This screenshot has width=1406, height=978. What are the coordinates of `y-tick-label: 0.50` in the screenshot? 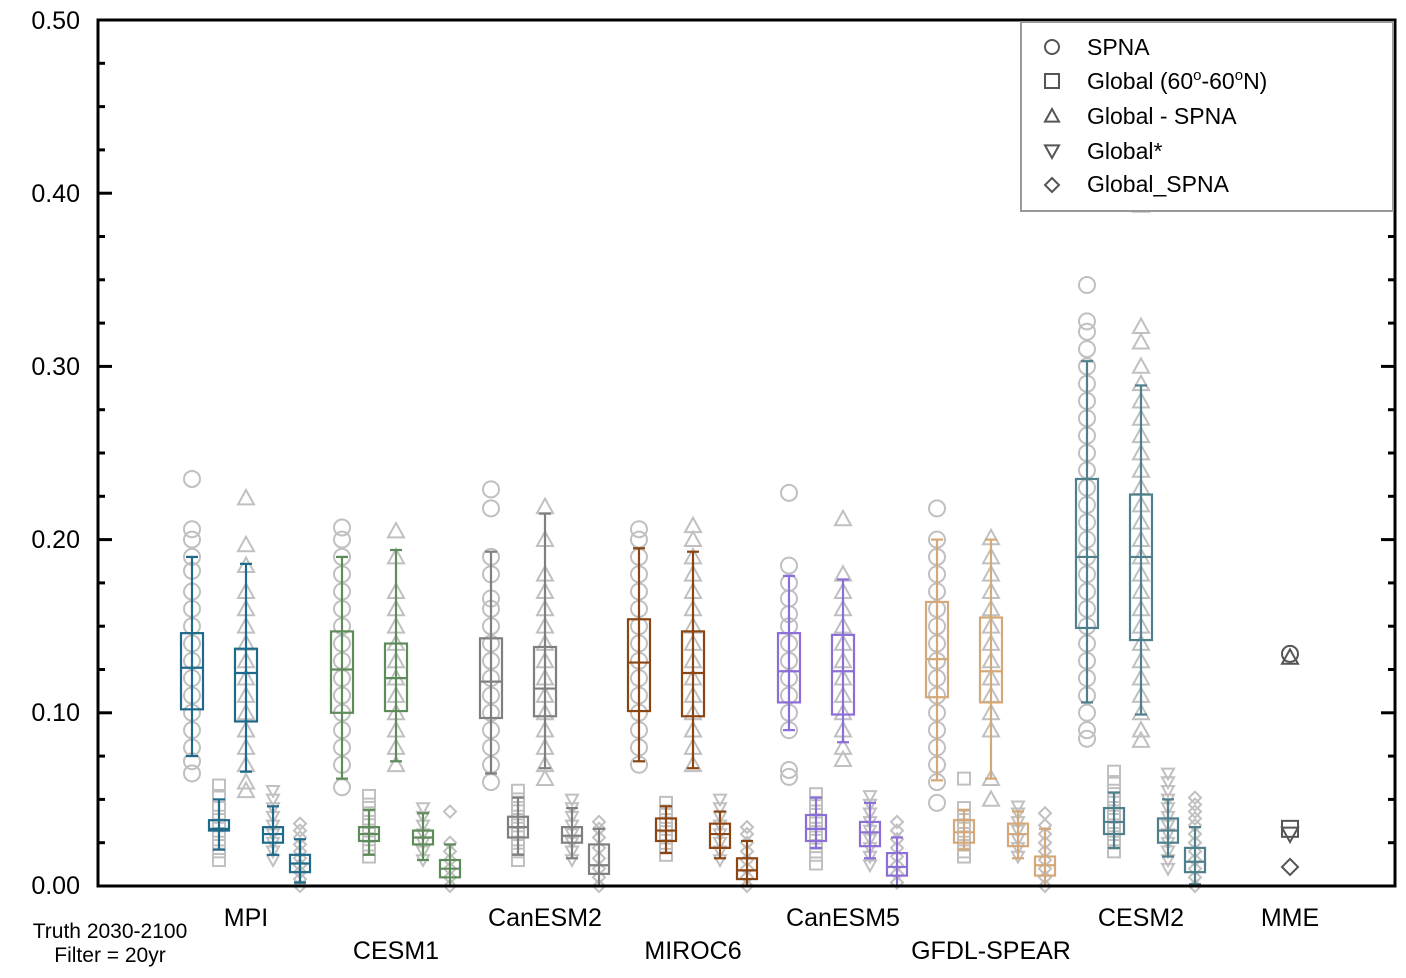 It's located at (55, 21).